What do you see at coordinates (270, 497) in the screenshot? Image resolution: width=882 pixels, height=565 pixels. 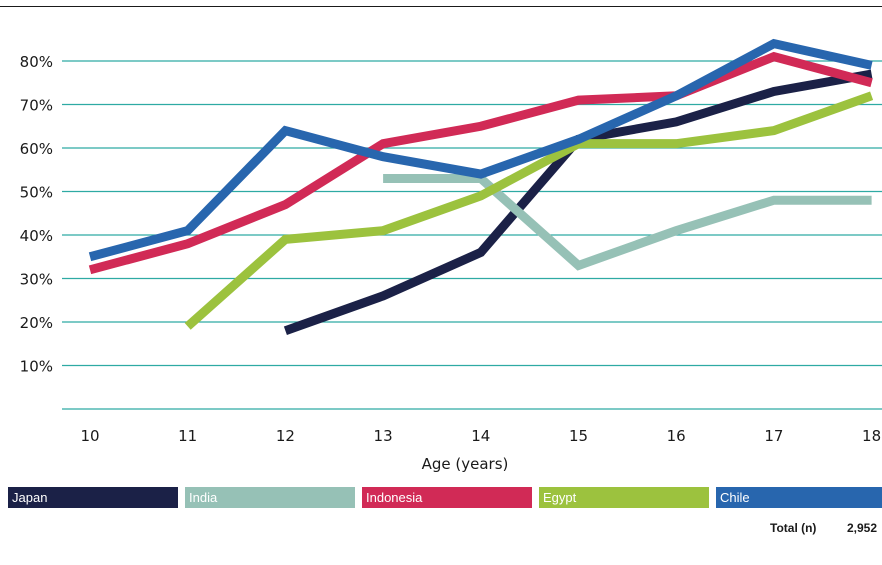 I see `legend-item-india: India` at bounding box center [270, 497].